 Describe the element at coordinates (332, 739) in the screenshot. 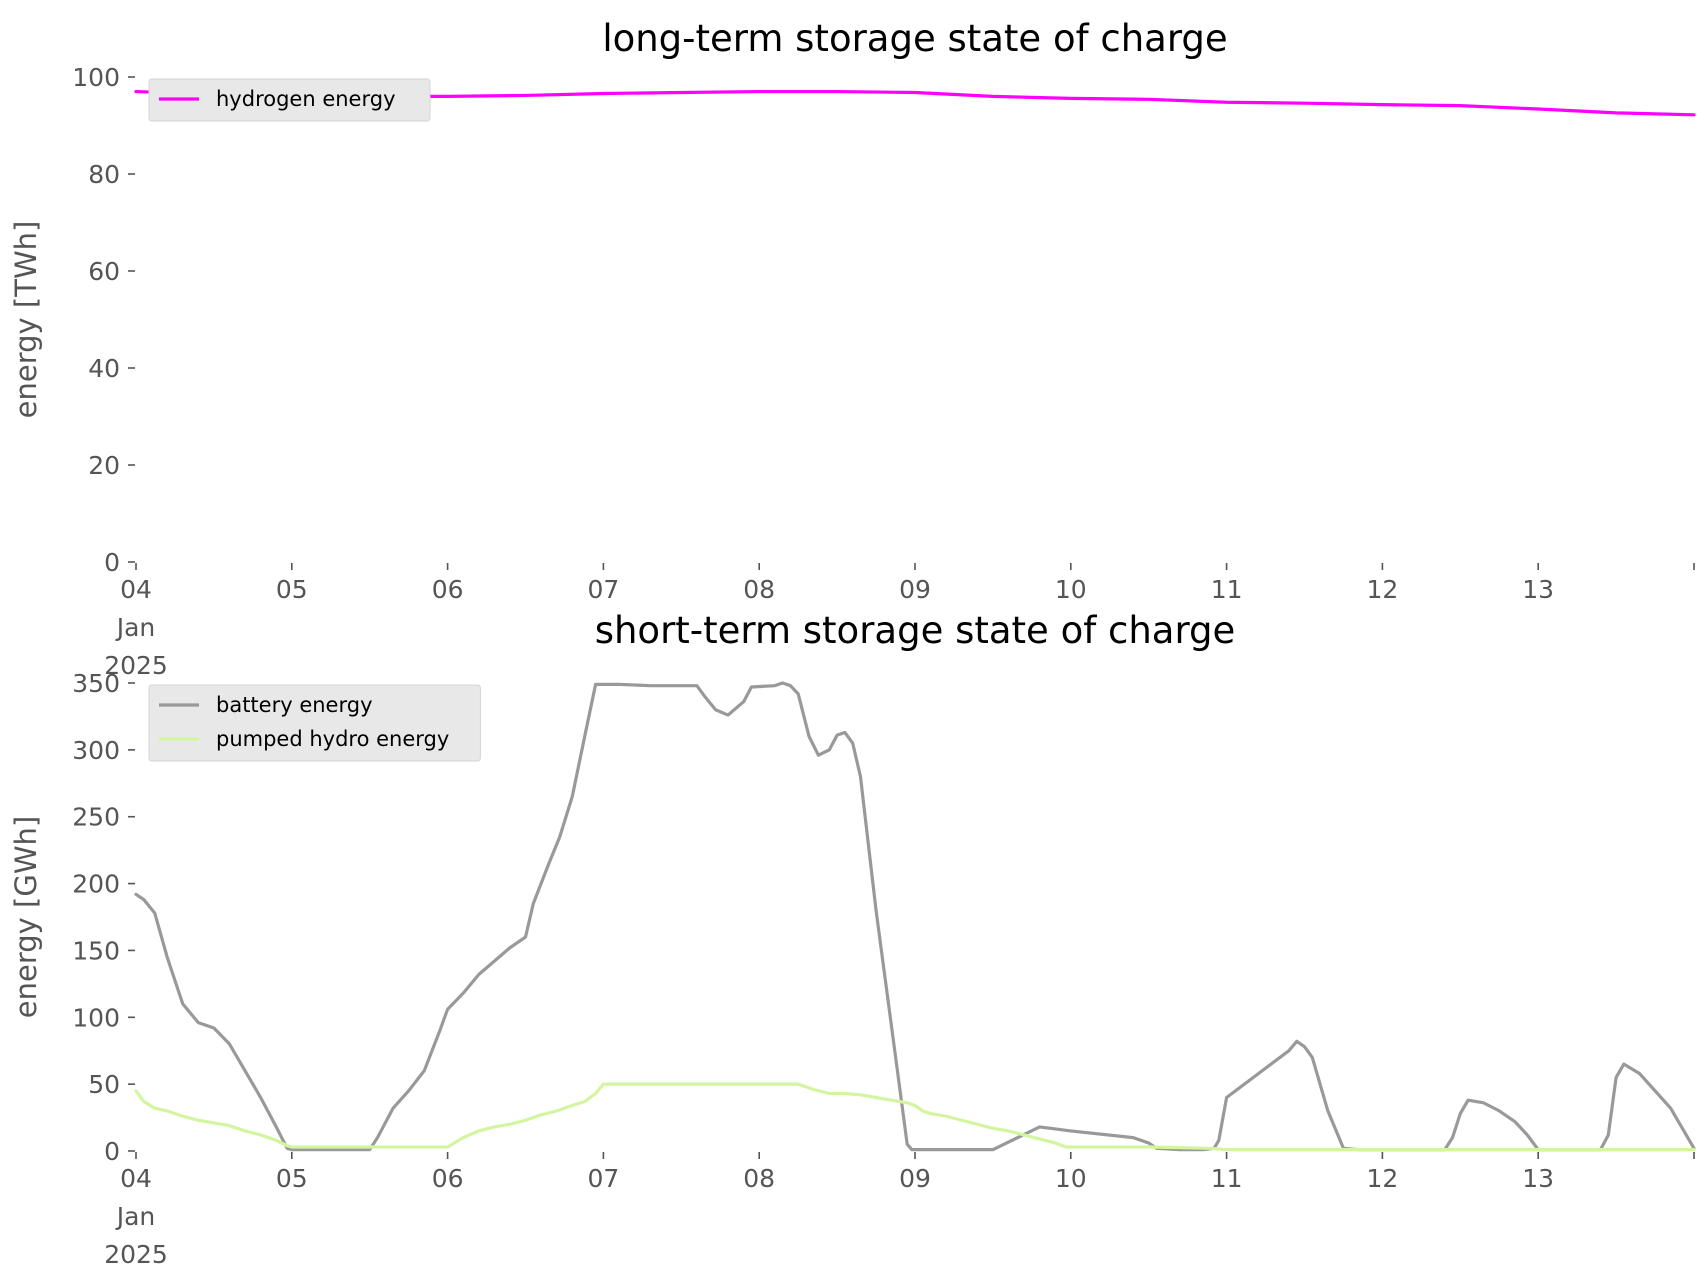

I see `legend-entry: pumped hydro energy` at that location.